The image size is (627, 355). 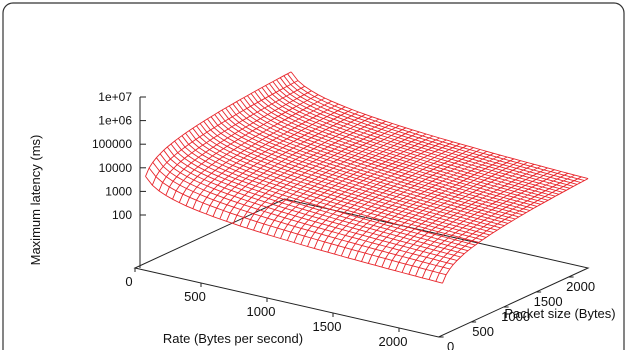 I want to click on x-tick-labels: 0 500 1000 1500 2000, so click(x=266, y=308).